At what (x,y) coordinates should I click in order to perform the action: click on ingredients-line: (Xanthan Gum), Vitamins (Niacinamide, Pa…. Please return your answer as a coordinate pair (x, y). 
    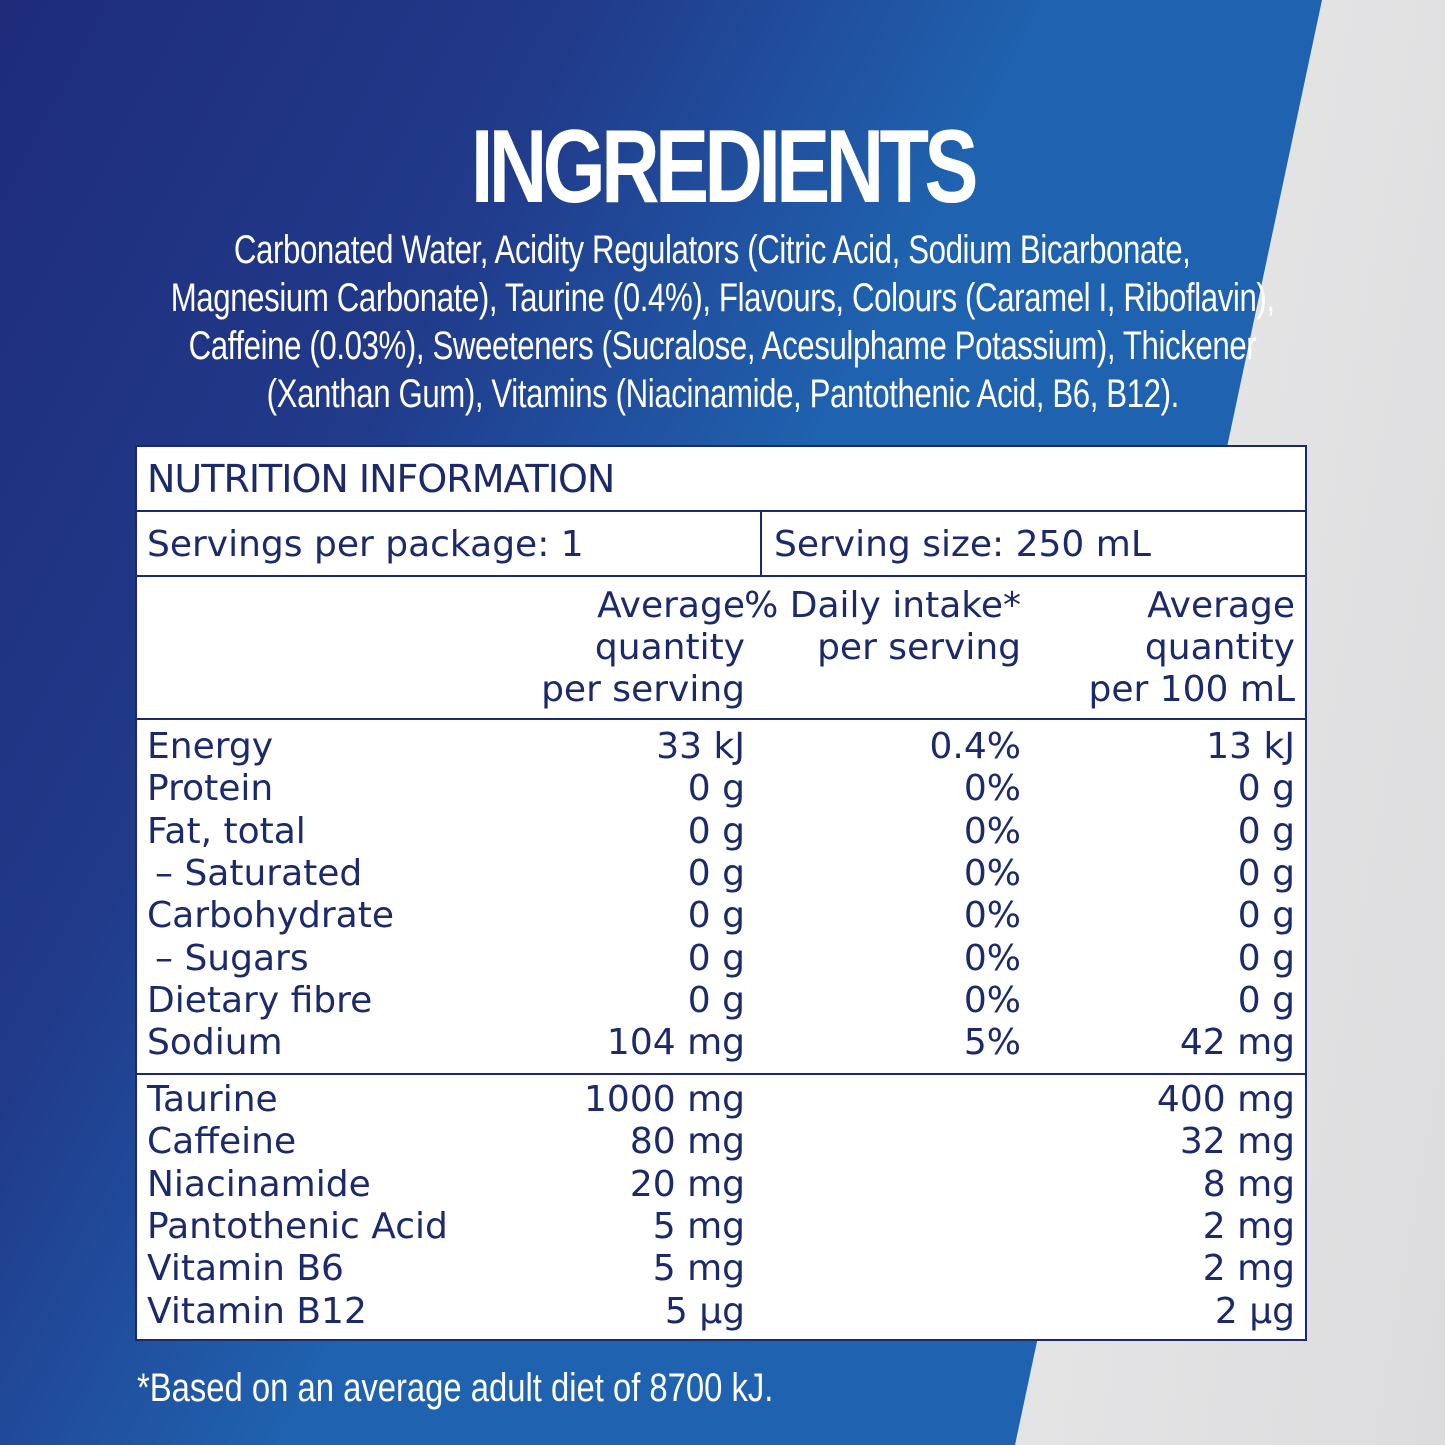
    Looking at the image, I should click on (722, 394).